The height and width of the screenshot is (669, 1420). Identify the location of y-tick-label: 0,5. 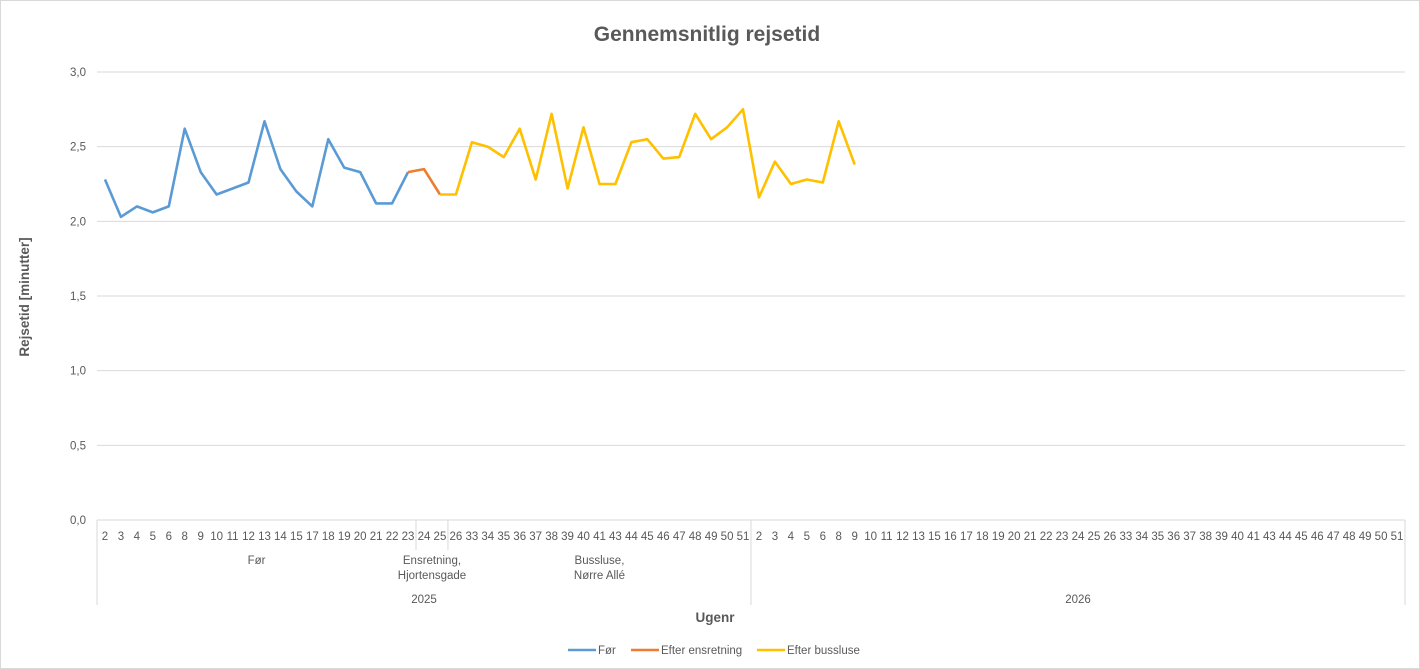
(78, 446).